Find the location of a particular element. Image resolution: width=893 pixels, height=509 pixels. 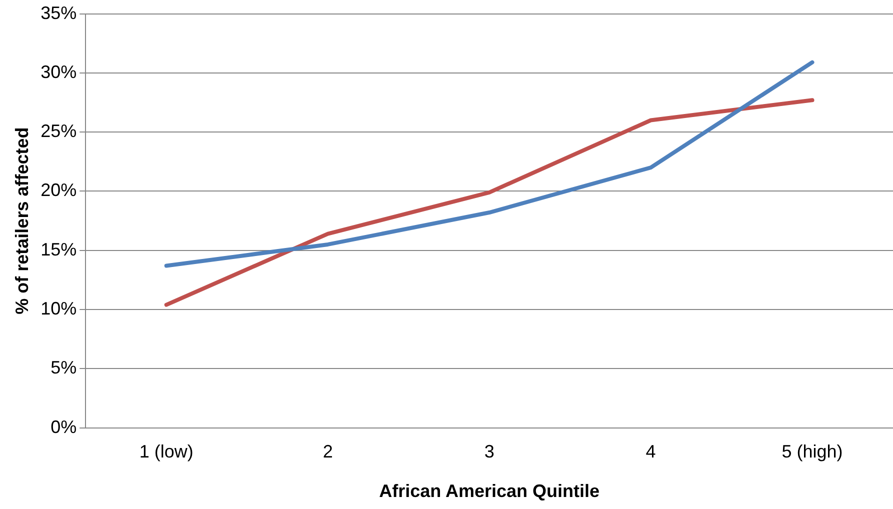

x-tick-label: 4 is located at coordinates (651, 452).